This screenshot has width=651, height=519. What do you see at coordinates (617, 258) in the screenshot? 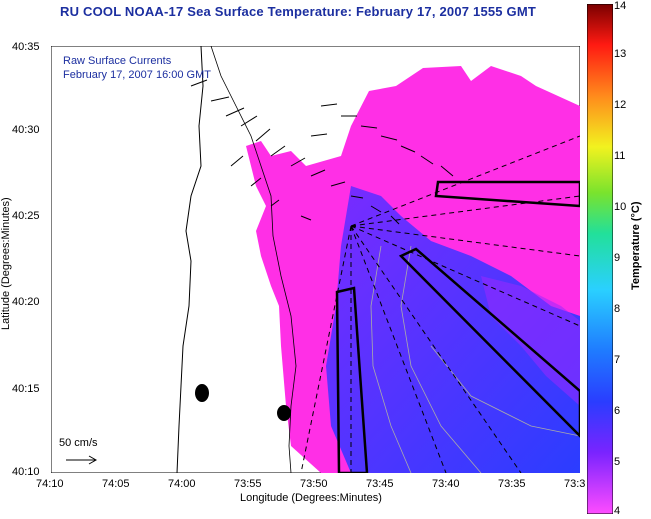
I see `colorbar-tick: 9` at bounding box center [617, 258].